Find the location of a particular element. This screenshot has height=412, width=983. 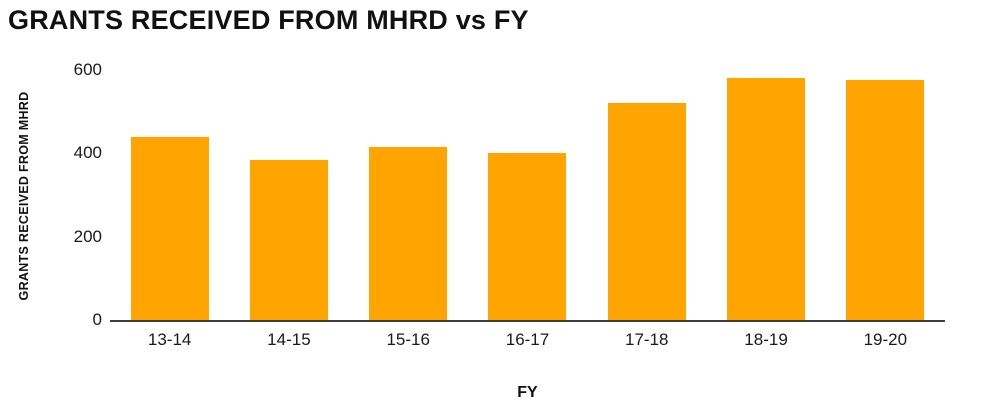

y-tick-label: 400 is located at coordinates (87, 153).